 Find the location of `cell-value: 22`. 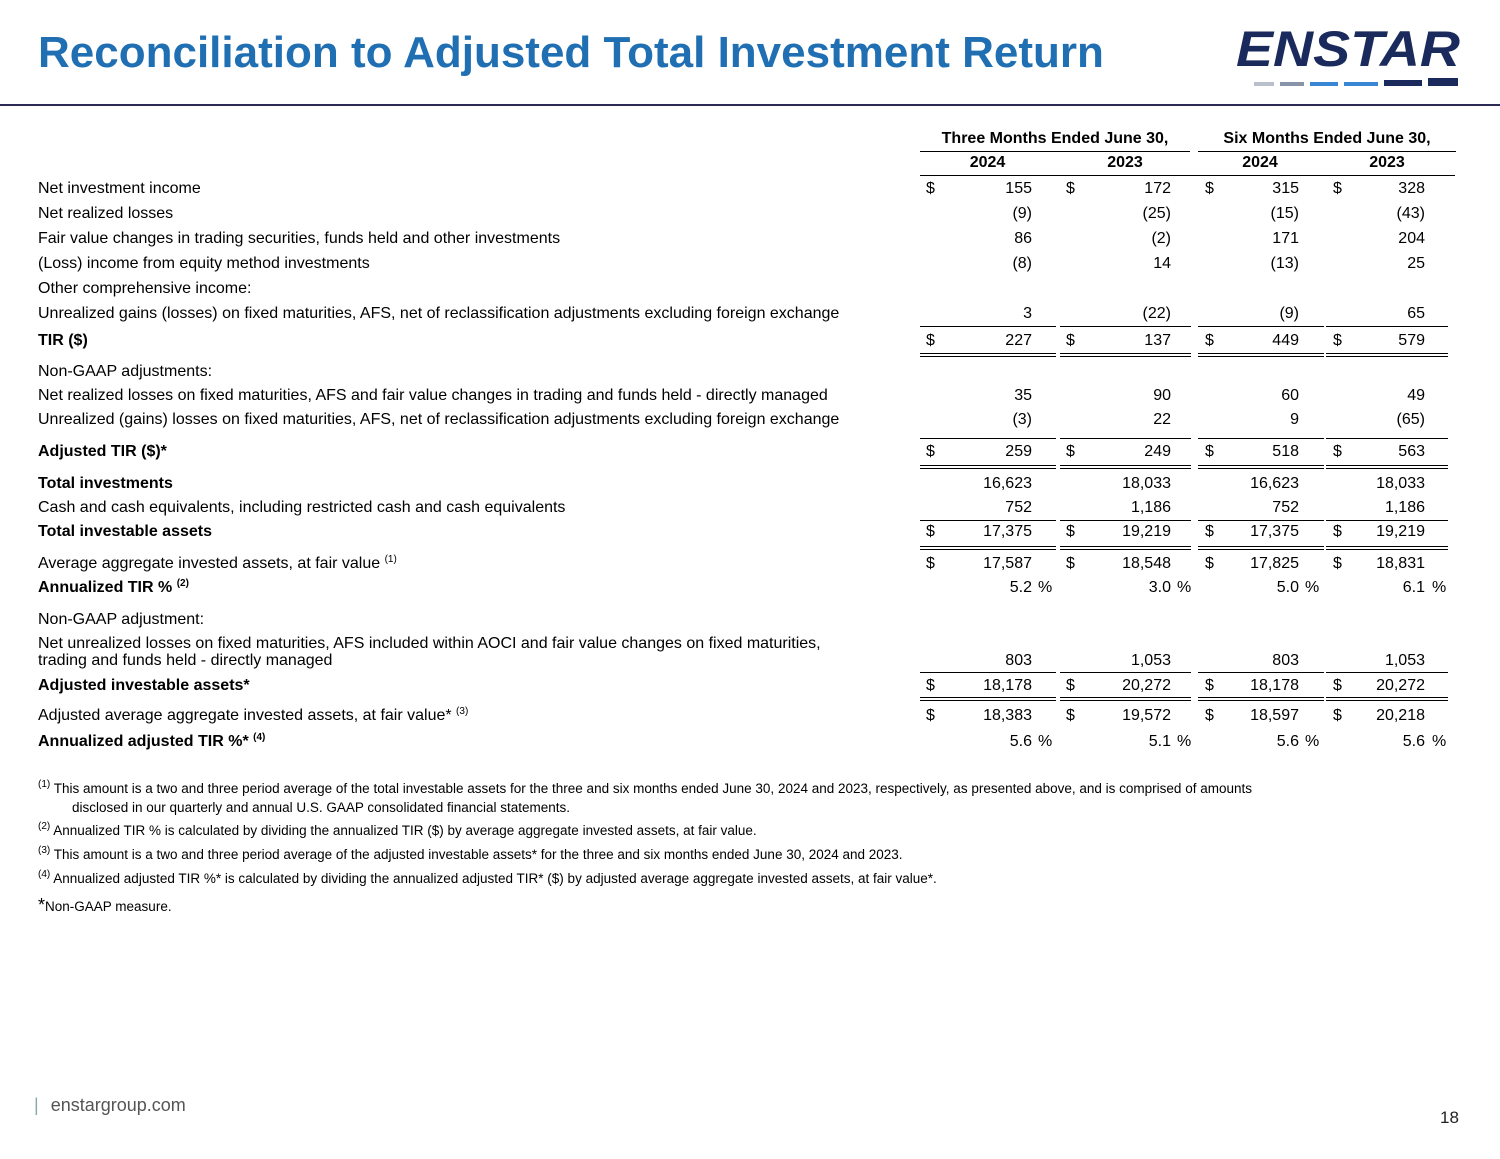

cell-value: 22 is located at coordinates (1162, 419).